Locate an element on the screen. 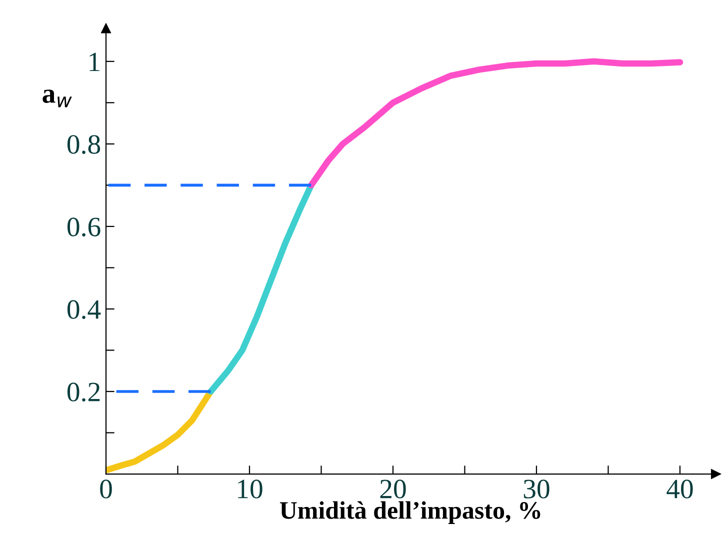 The height and width of the screenshot is (557, 726). y-tick-label: 0.2 is located at coordinates (83, 392).